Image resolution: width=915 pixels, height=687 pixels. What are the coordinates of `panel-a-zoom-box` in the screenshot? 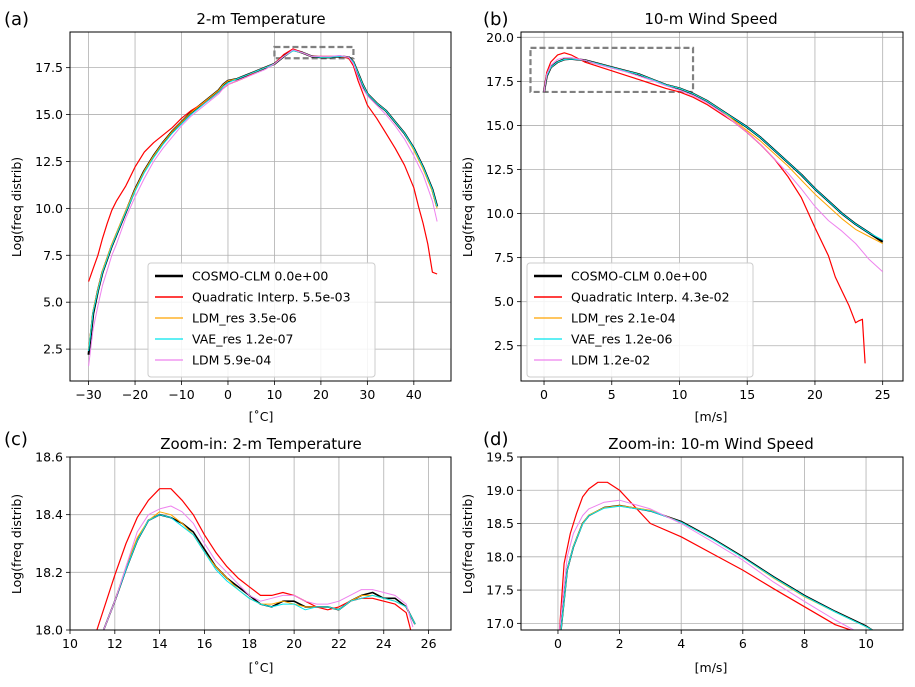 It's located at (314, 52).